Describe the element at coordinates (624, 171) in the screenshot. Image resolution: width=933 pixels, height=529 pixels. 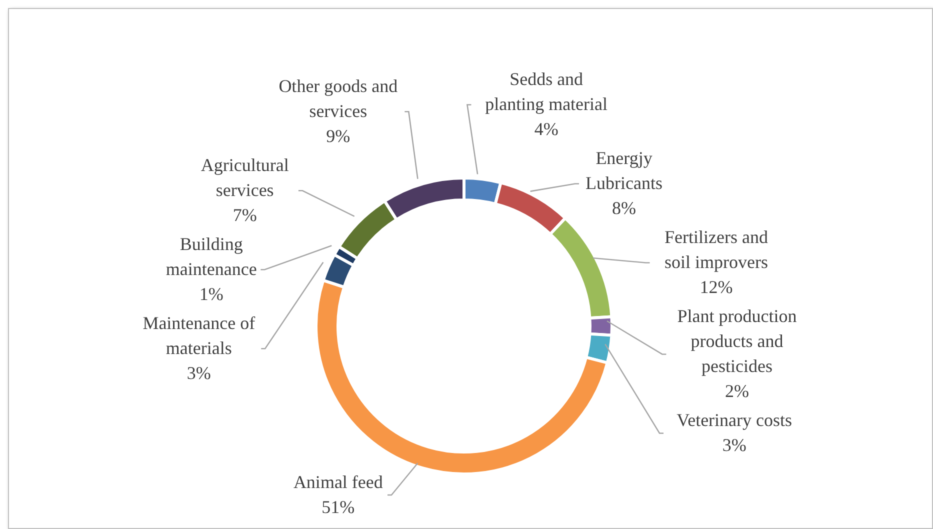
I see `slice-label: Energjy Lubricants` at that location.